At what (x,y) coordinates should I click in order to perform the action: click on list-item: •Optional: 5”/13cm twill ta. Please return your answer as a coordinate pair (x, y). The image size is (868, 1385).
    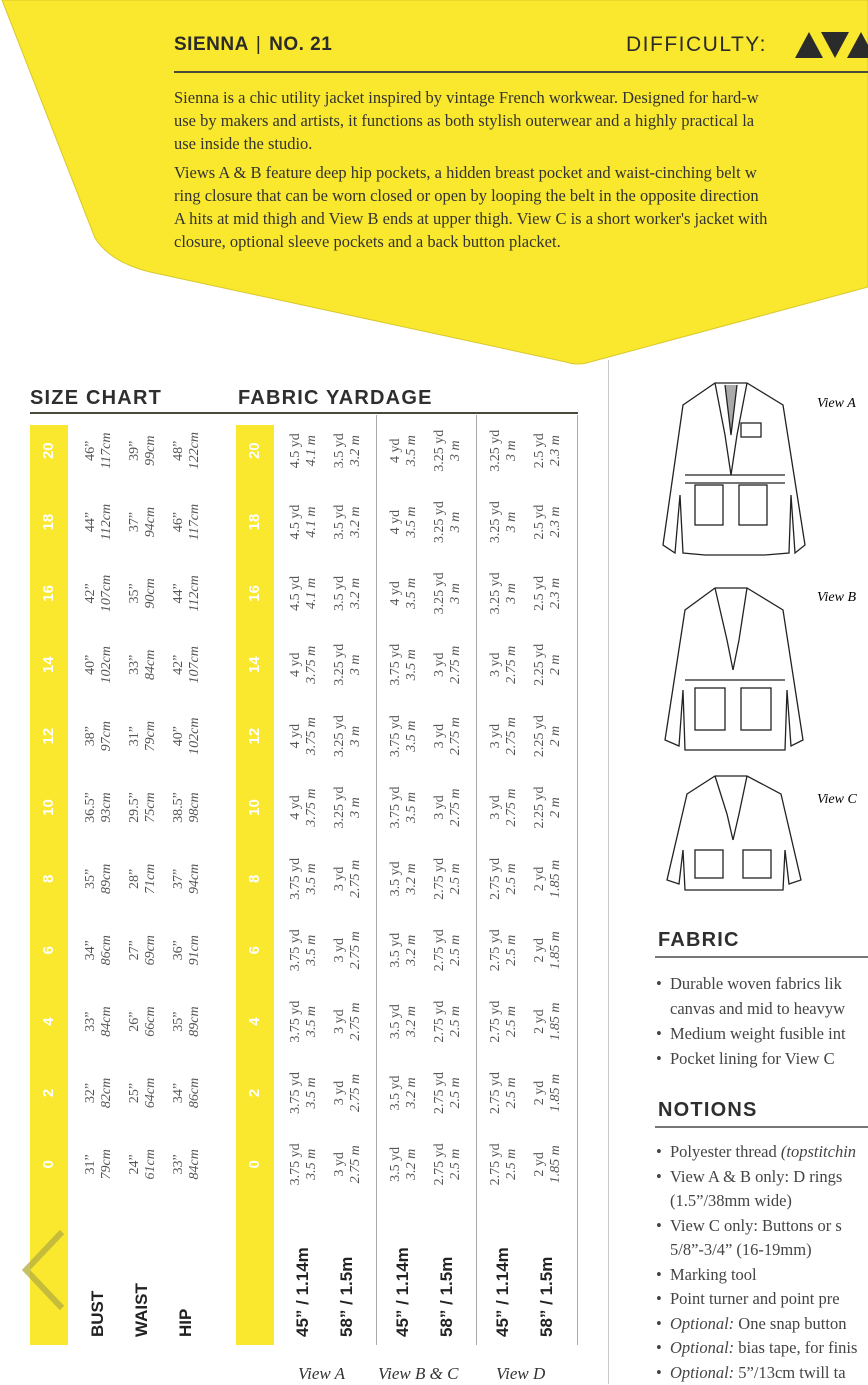
    Looking at the image, I should click on (756, 1373).